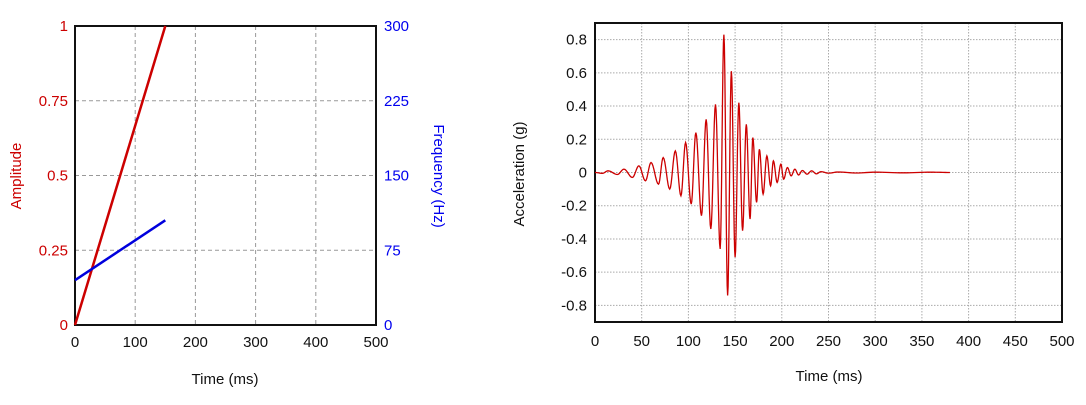 Image resolution: width=1086 pixels, height=405 pixels. I want to click on y-tick-label: 0.8, so click(576, 40).